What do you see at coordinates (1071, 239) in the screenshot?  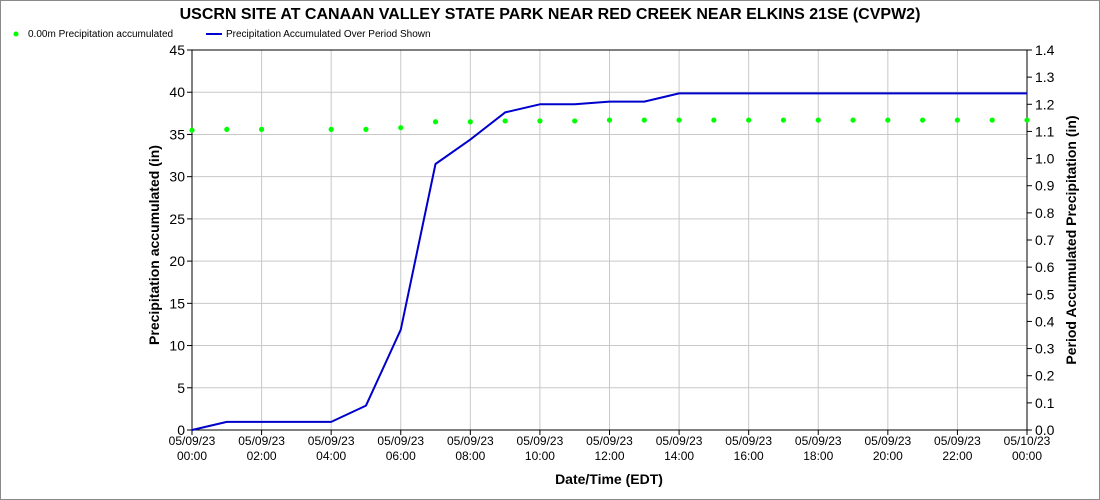 I see `right-axis-label: Period Accumulated Precipitation (in)` at bounding box center [1071, 239].